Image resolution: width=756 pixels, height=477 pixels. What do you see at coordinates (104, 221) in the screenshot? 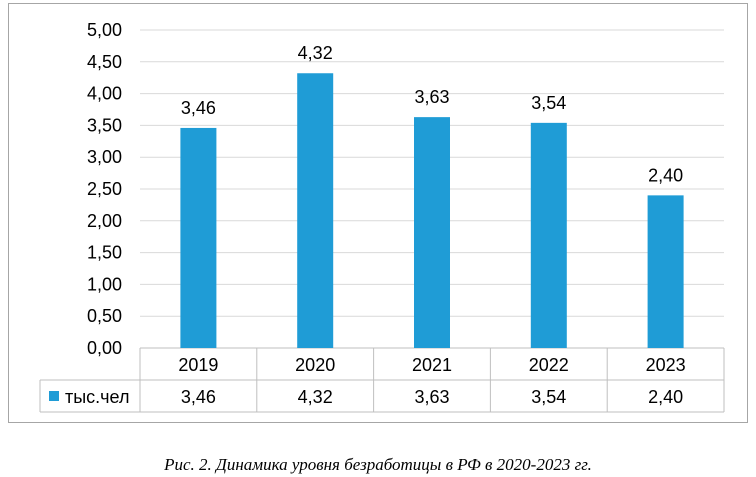
I see `y-tick-label: 2,00` at bounding box center [104, 221].